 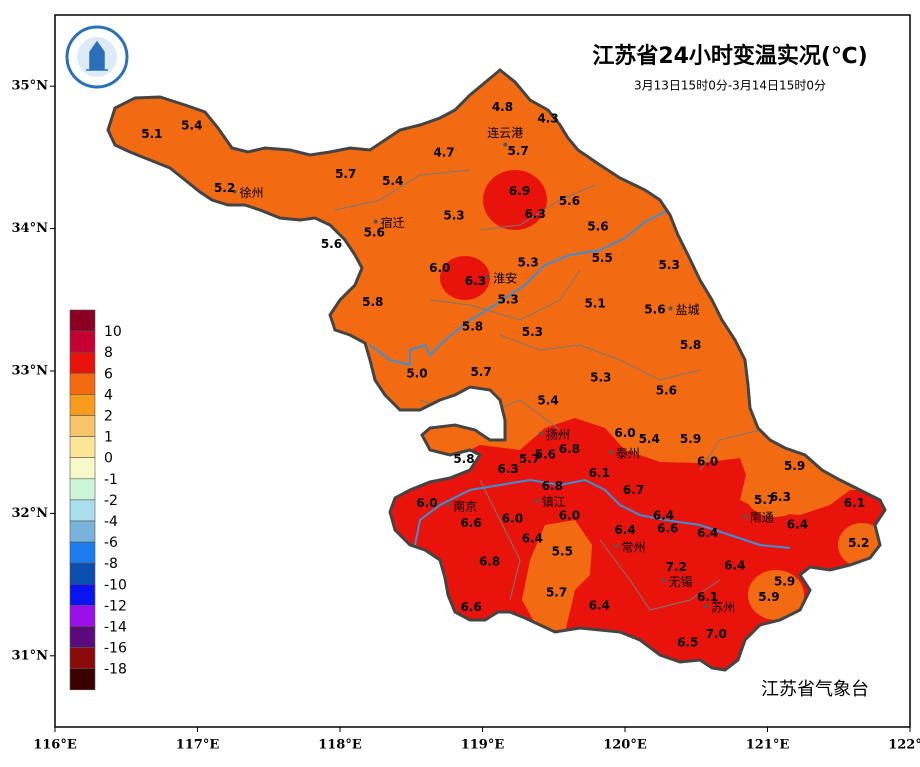 I want to click on station-value: 5.5, so click(x=602, y=258).